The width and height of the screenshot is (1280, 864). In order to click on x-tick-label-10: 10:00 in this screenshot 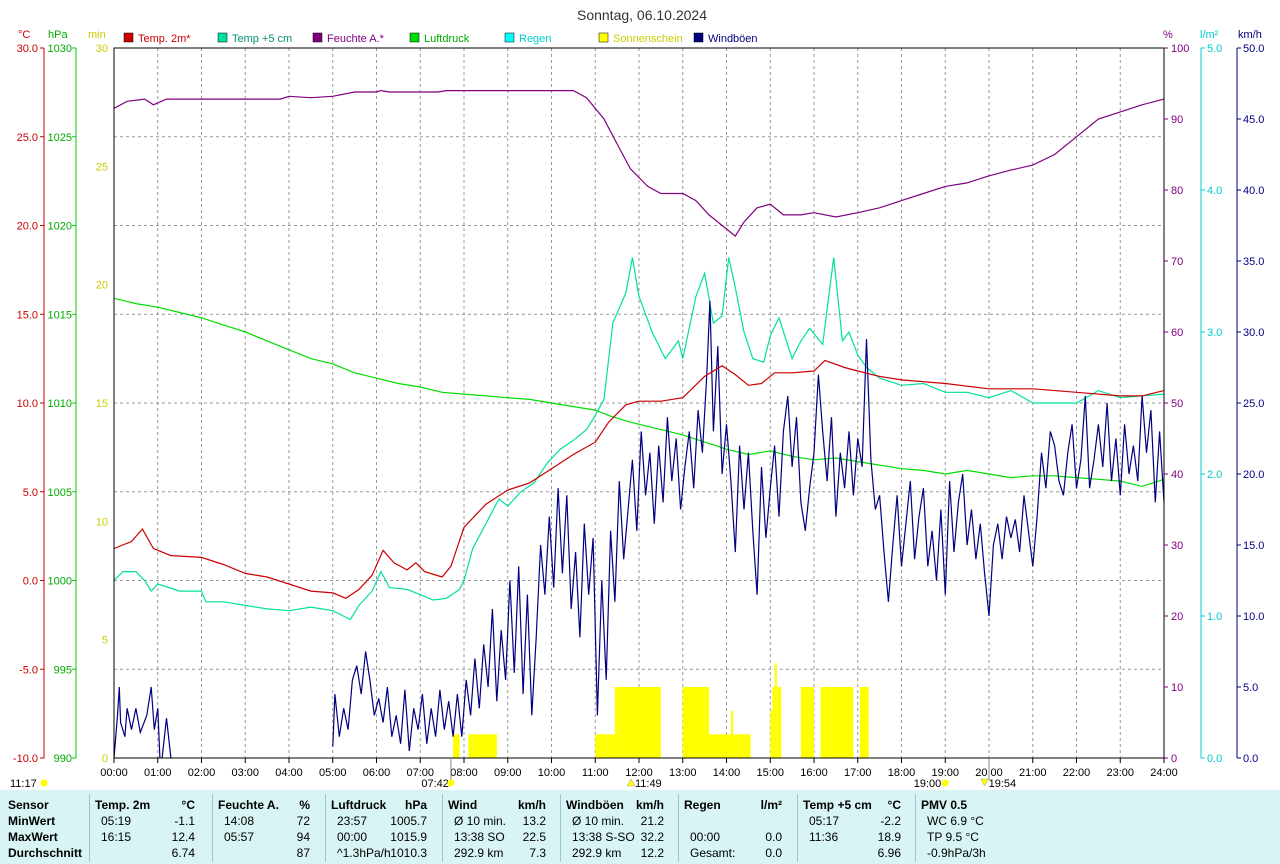, I will do `click(552, 773)`.